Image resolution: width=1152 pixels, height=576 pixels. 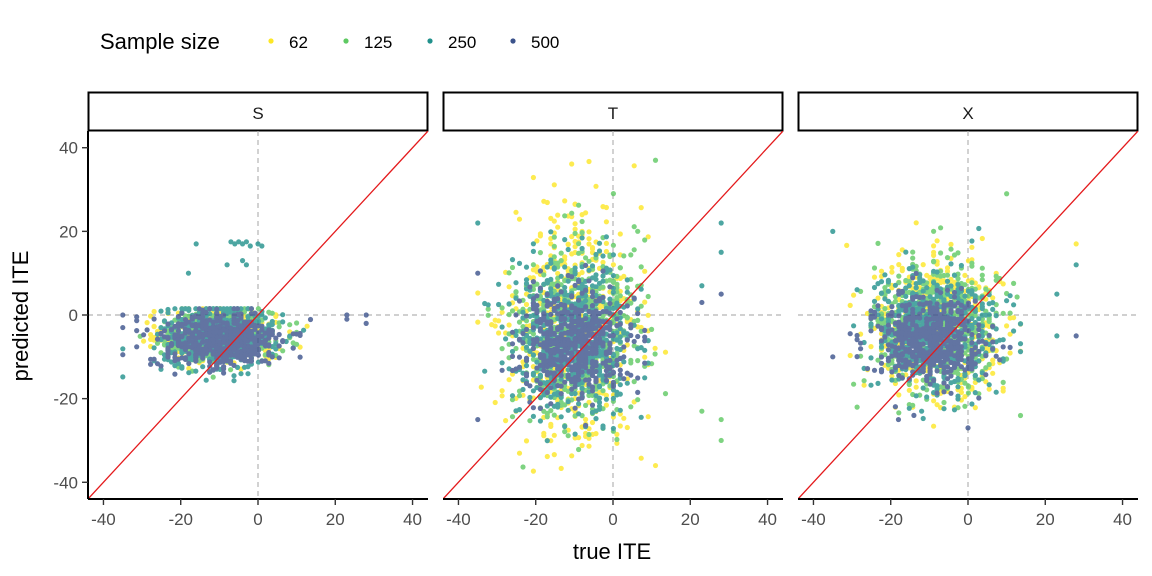 I want to click on facet-strip-S, so click(x=258, y=111).